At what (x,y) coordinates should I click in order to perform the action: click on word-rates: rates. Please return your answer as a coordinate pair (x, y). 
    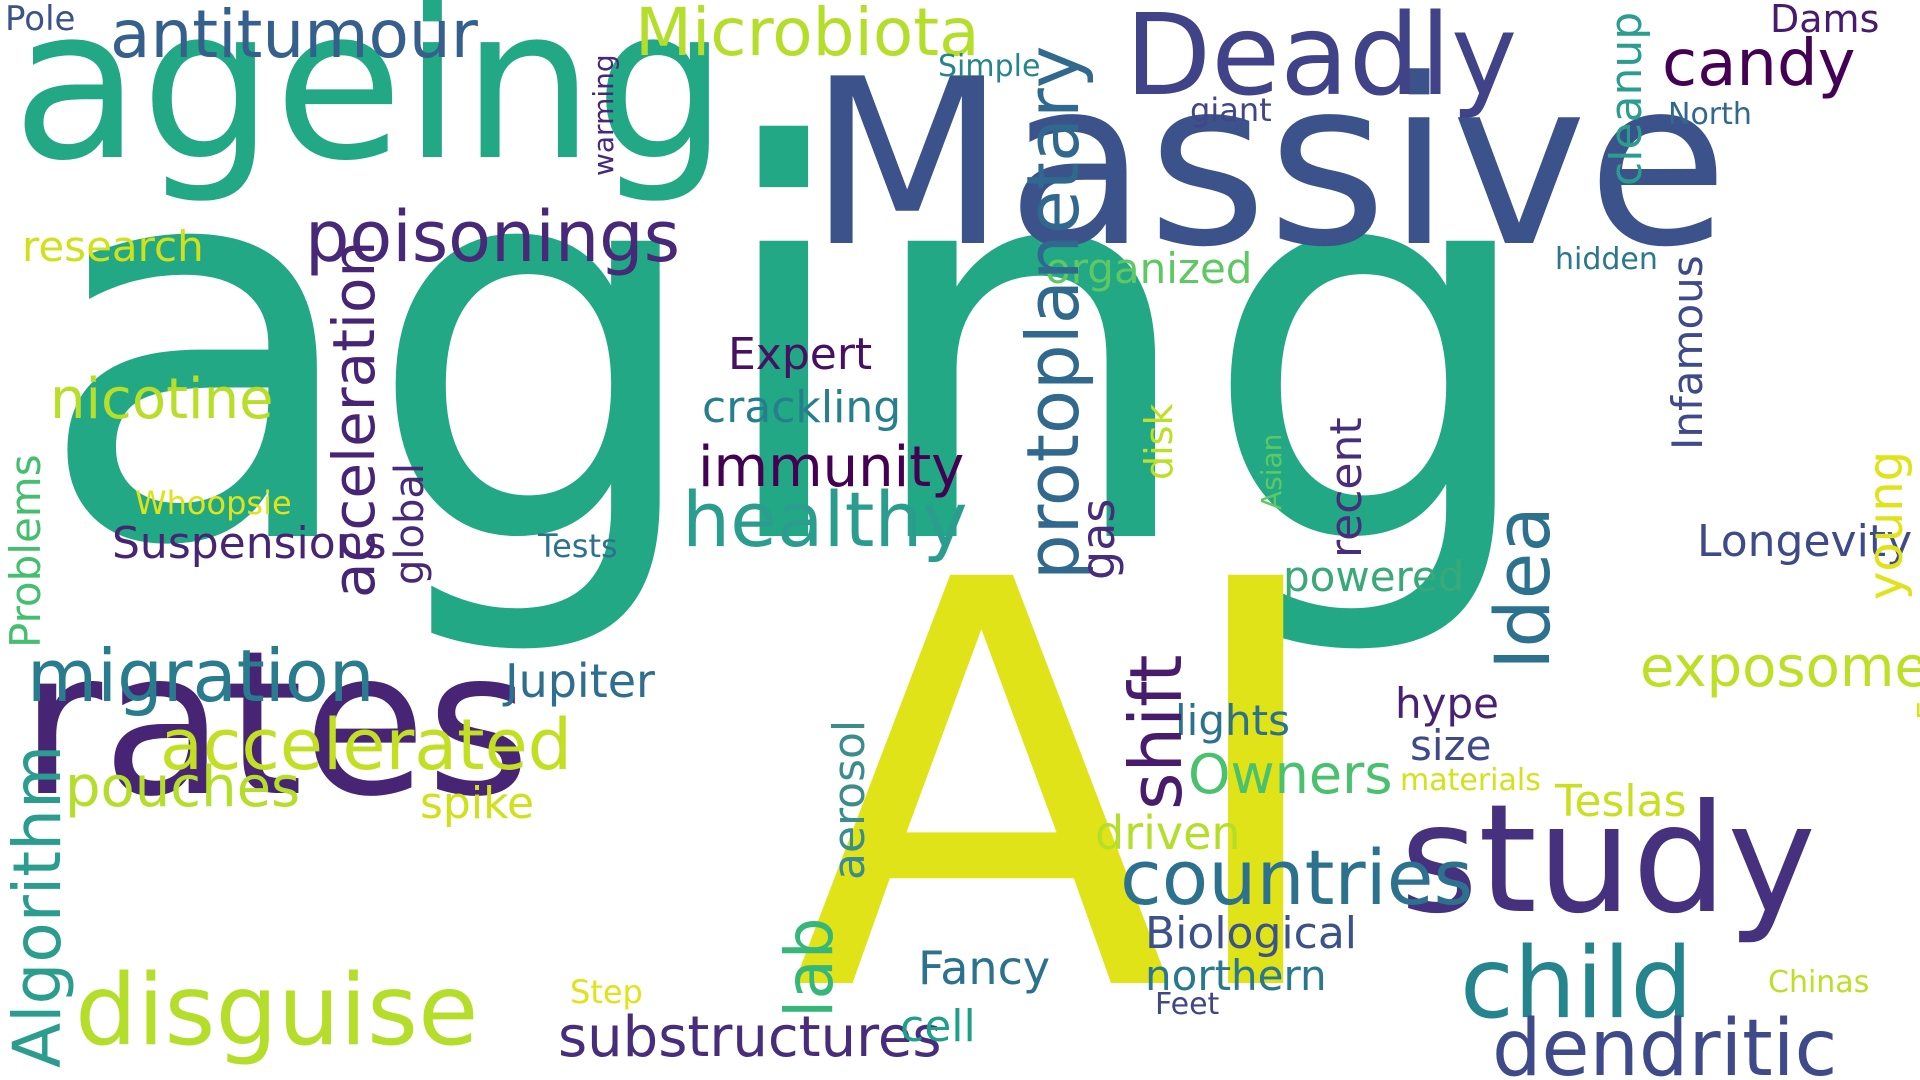
    Looking at the image, I should click on (275, 724).